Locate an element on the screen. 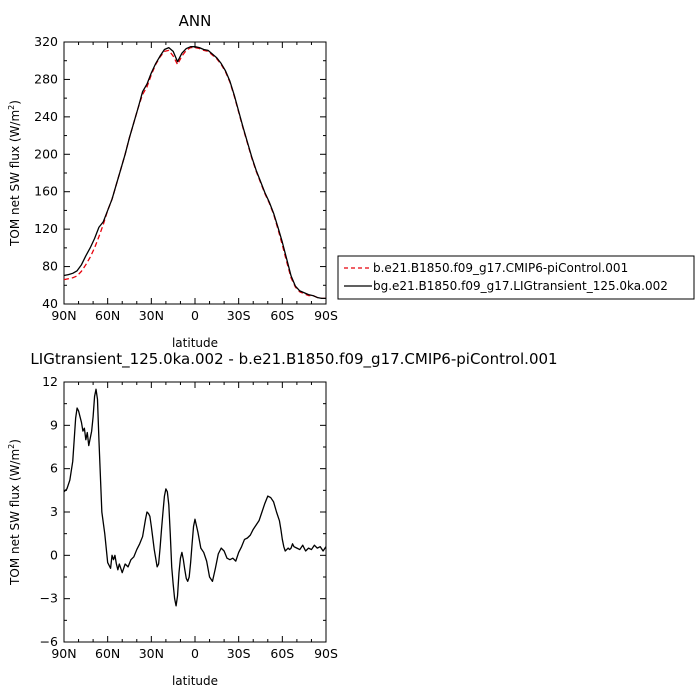  bottom-chart-xlabel: latitude is located at coordinates (195, 681).